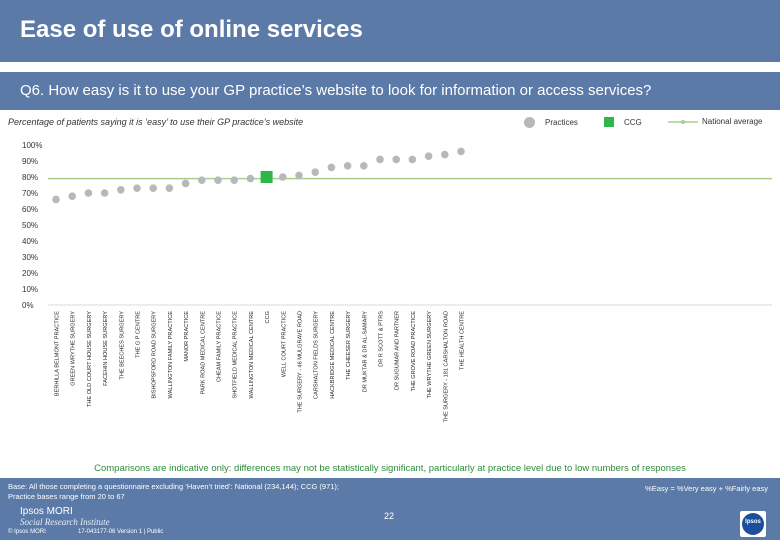  I want to click on page-number: 22, so click(389, 516).